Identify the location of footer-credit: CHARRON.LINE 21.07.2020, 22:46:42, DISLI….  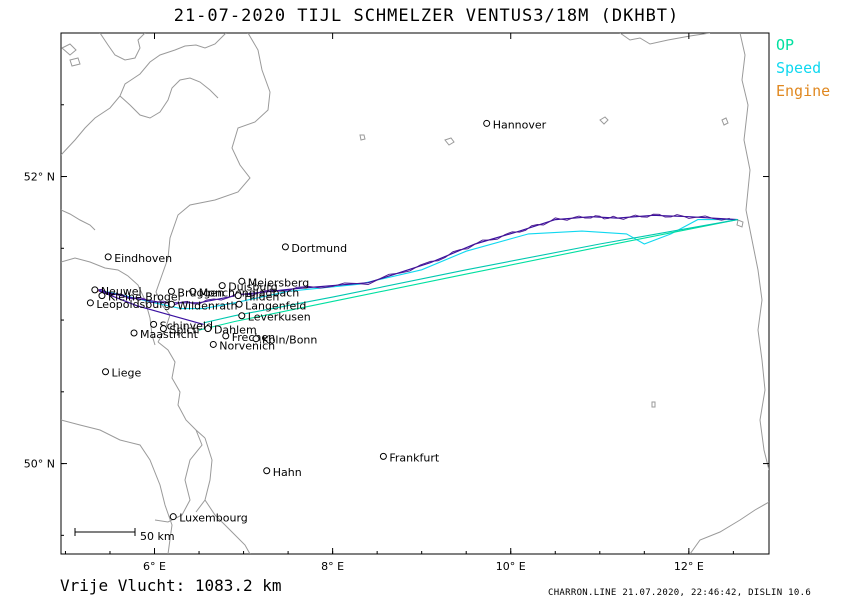
(680, 593).